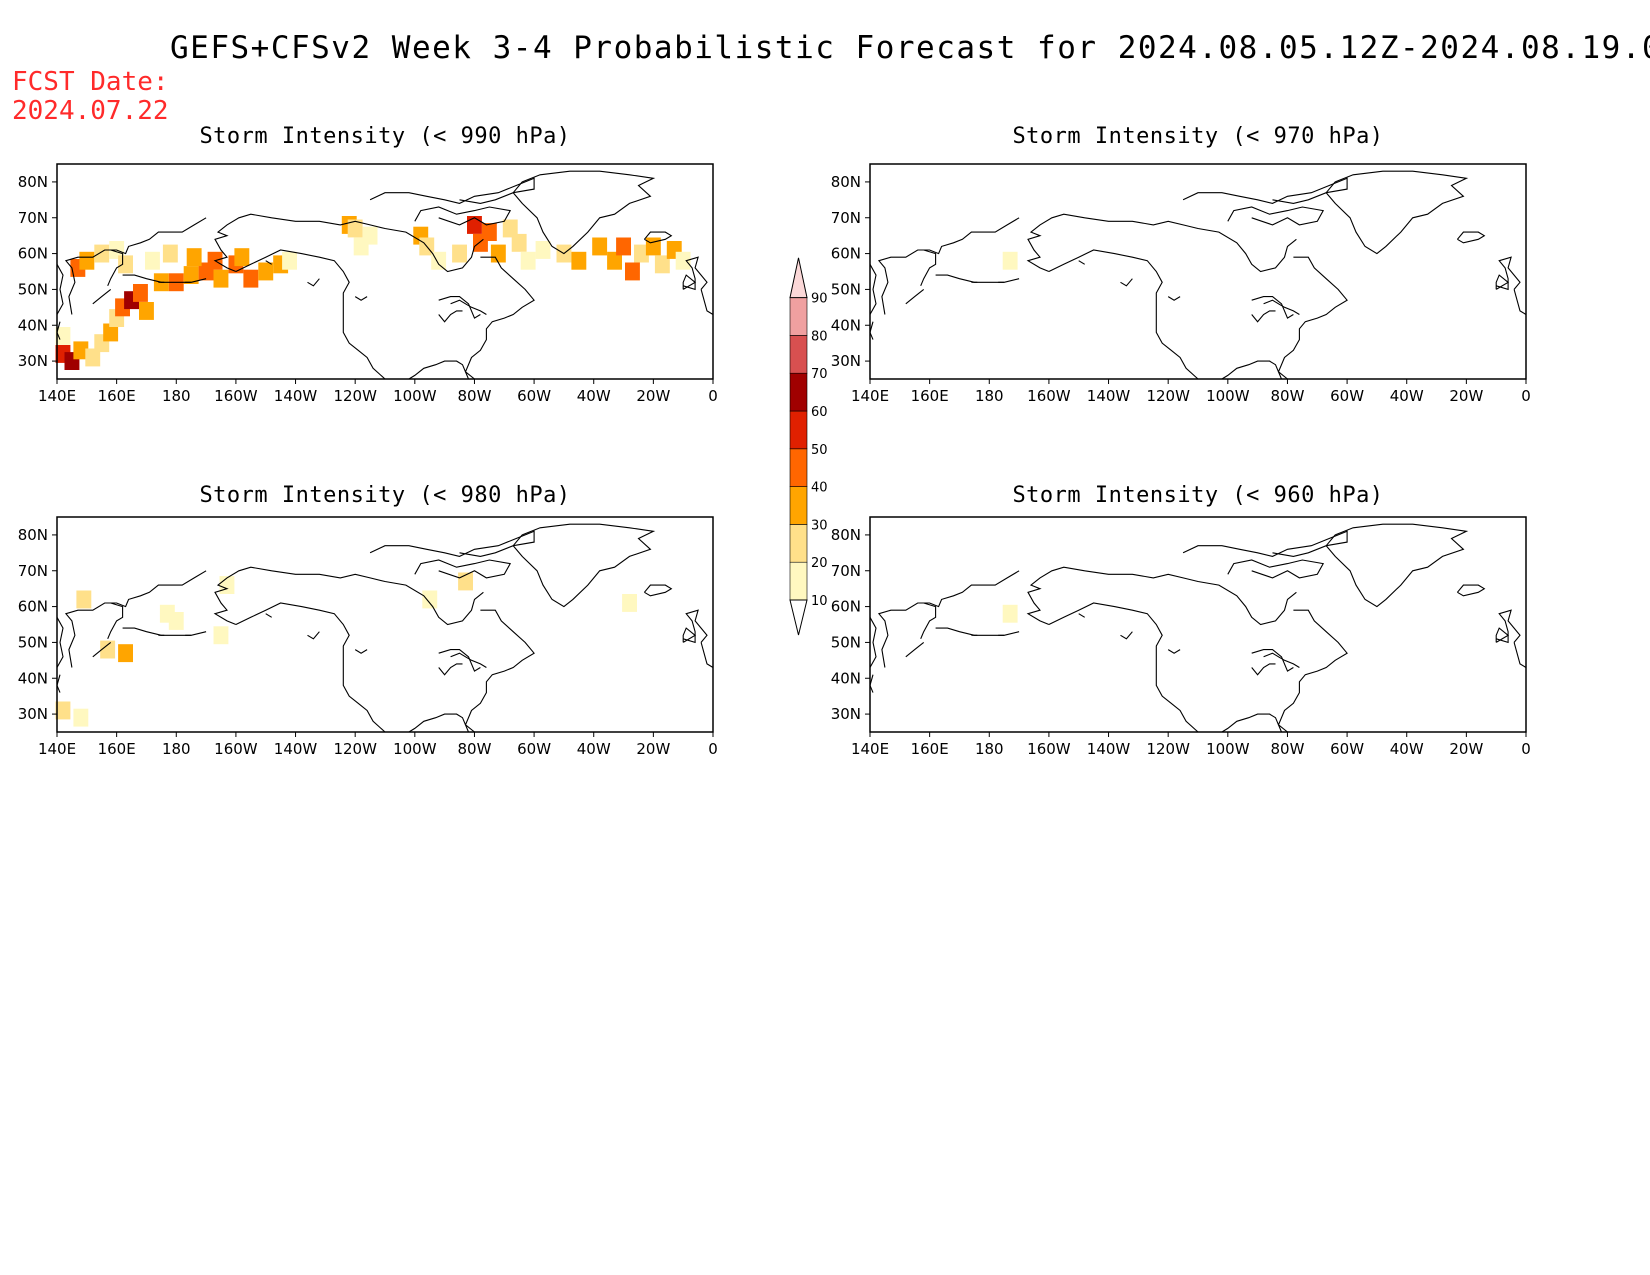 This screenshot has height=1275, width=1650. Describe the element at coordinates (808, 446) in the screenshot. I see `colorbar: 10 20 30 40 50 60 70 80 90` at that location.